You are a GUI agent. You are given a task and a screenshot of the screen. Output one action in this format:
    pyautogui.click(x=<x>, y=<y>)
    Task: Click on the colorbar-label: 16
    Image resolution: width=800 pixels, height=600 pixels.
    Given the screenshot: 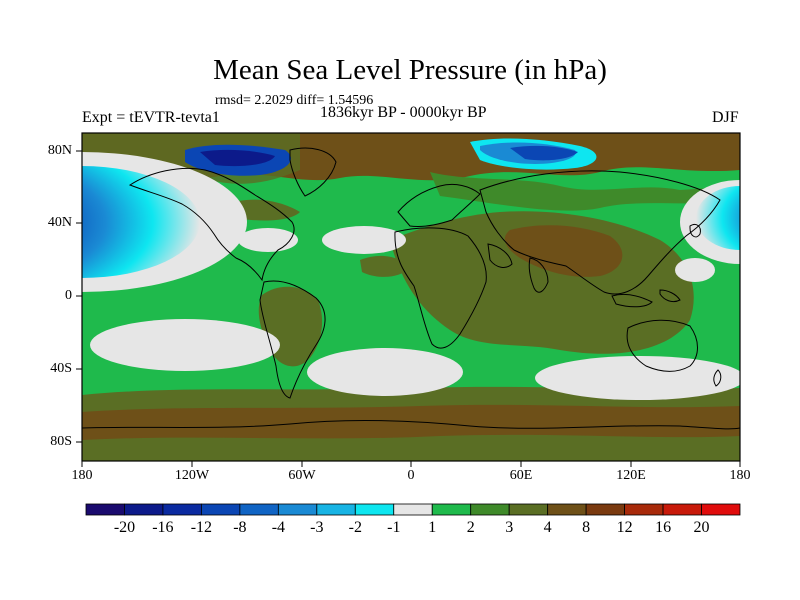 What is the action you would take?
    pyautogui.click(x=663, y=527)
    